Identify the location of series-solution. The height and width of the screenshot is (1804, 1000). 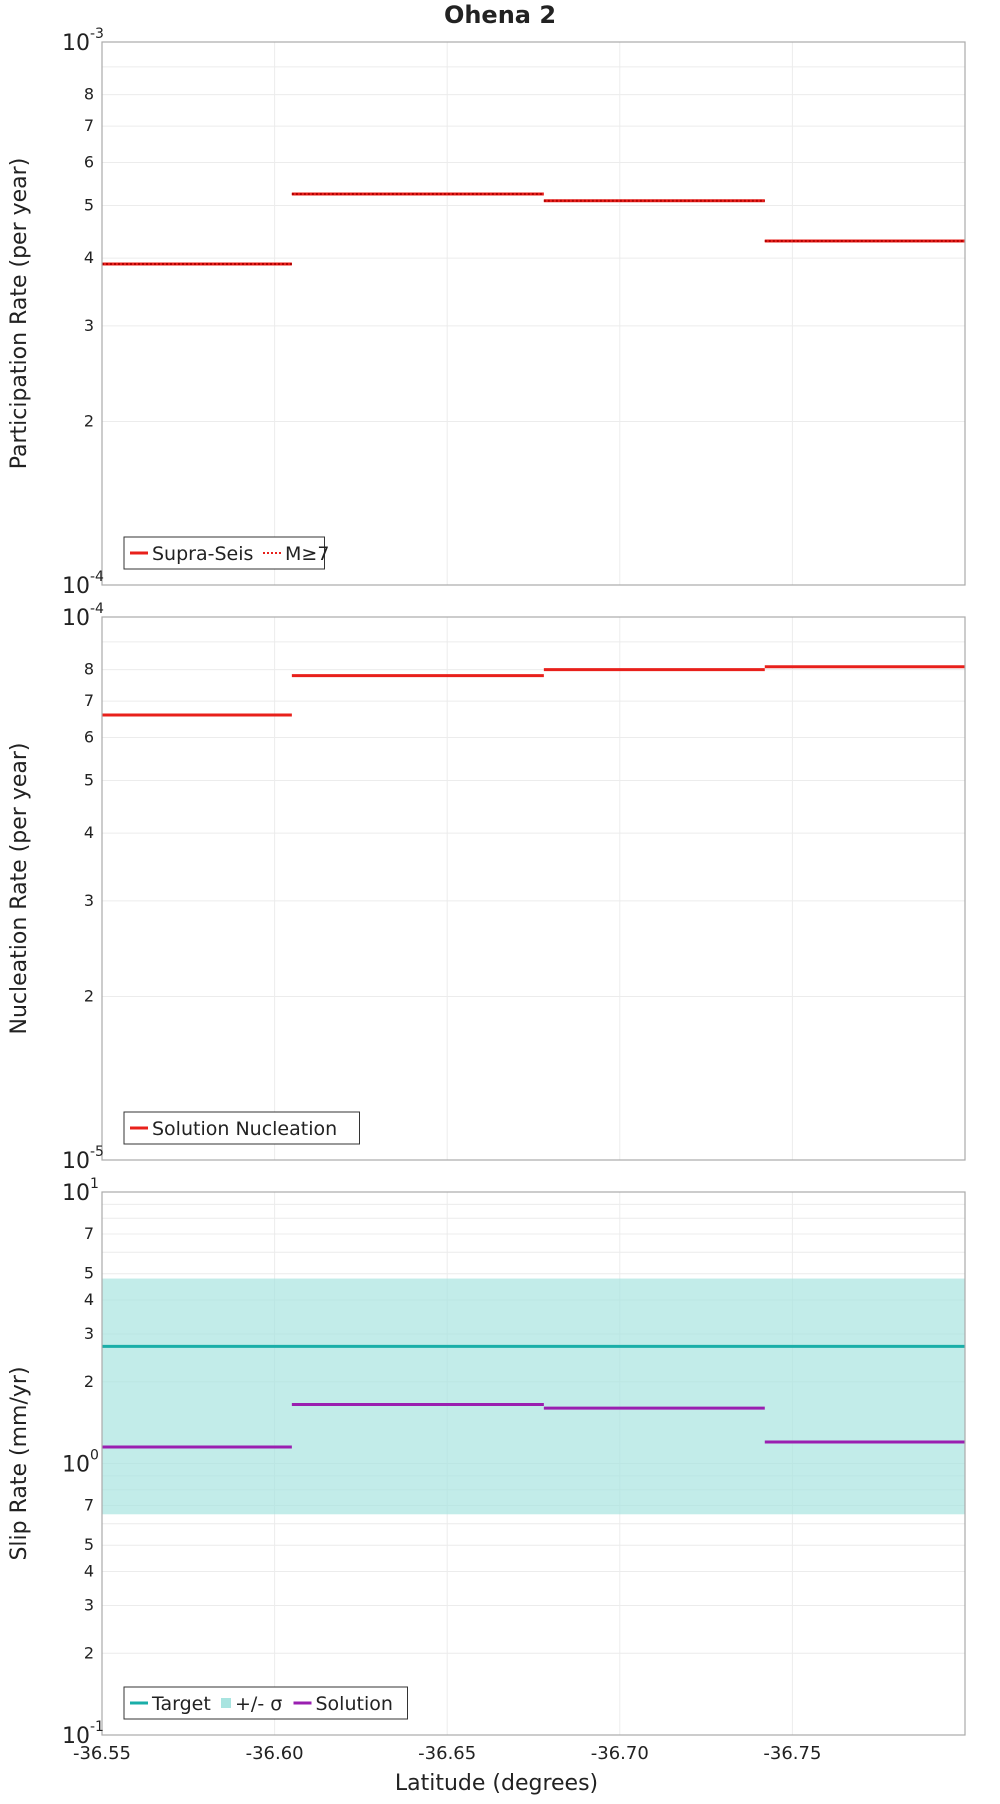
(533, 1425).